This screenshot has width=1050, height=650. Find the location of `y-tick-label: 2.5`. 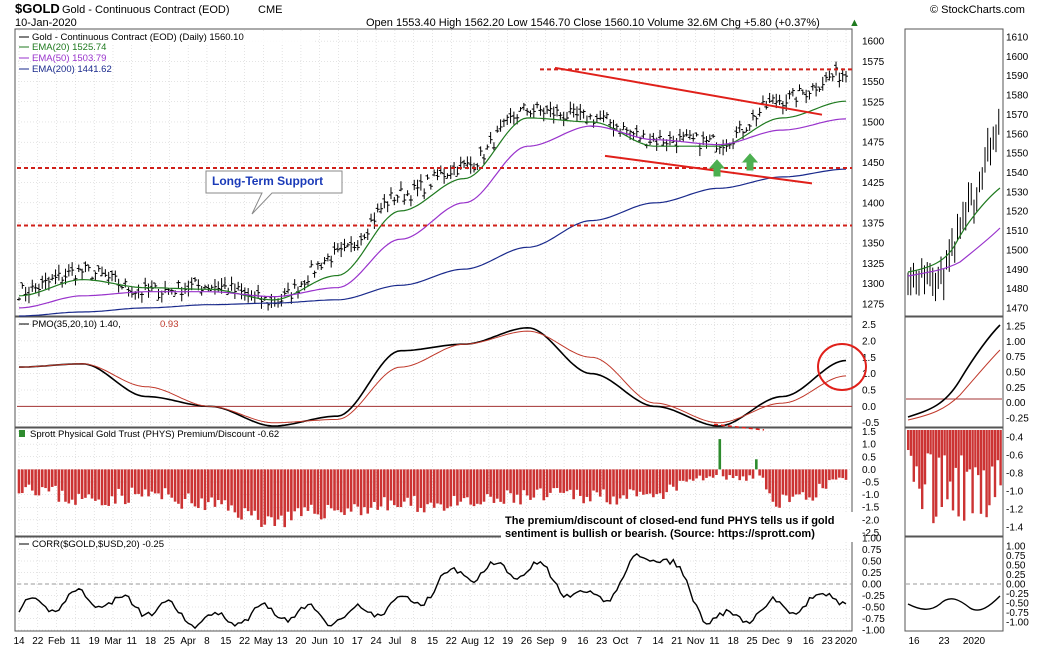

y-tick-label: 2.5 is located at coordinates (869, 325).